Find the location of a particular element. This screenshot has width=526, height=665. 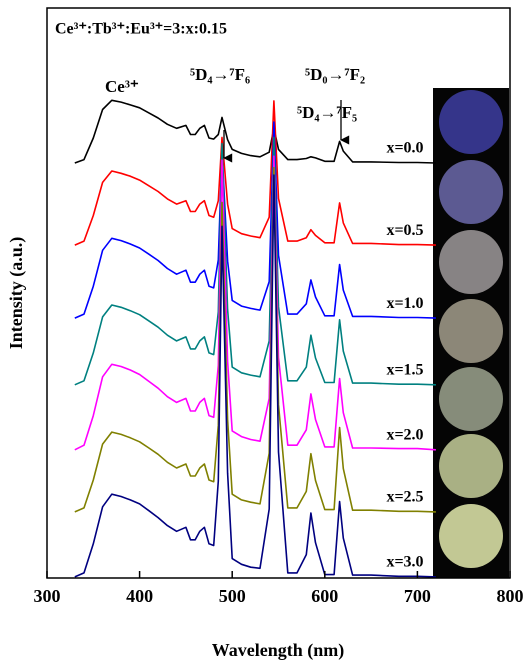

spectrum-line is located at coordinates (255, 131).